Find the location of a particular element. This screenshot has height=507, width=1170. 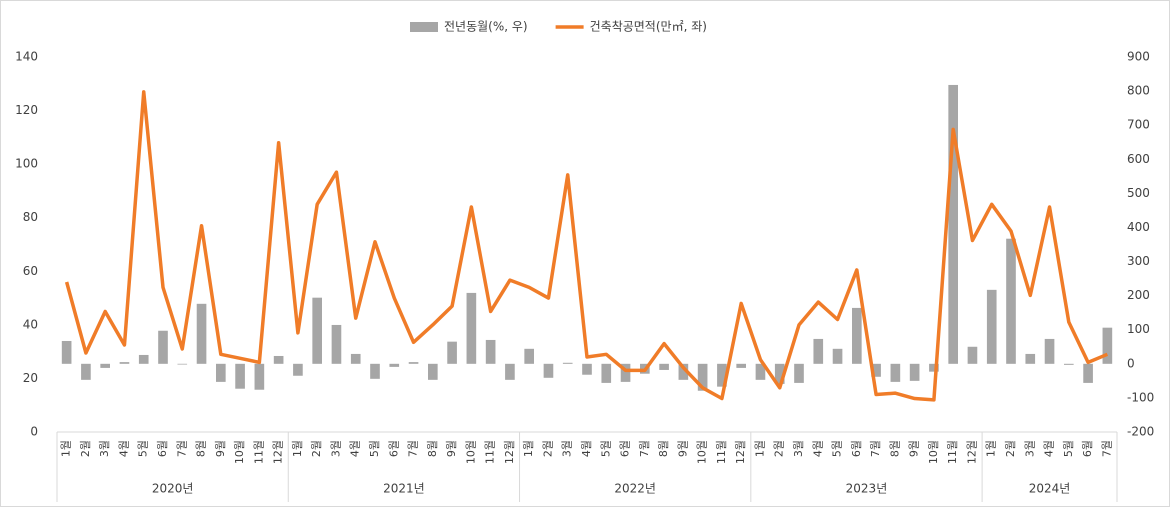

y2-tick-label: 500 is located at coordinates (1138, 193).